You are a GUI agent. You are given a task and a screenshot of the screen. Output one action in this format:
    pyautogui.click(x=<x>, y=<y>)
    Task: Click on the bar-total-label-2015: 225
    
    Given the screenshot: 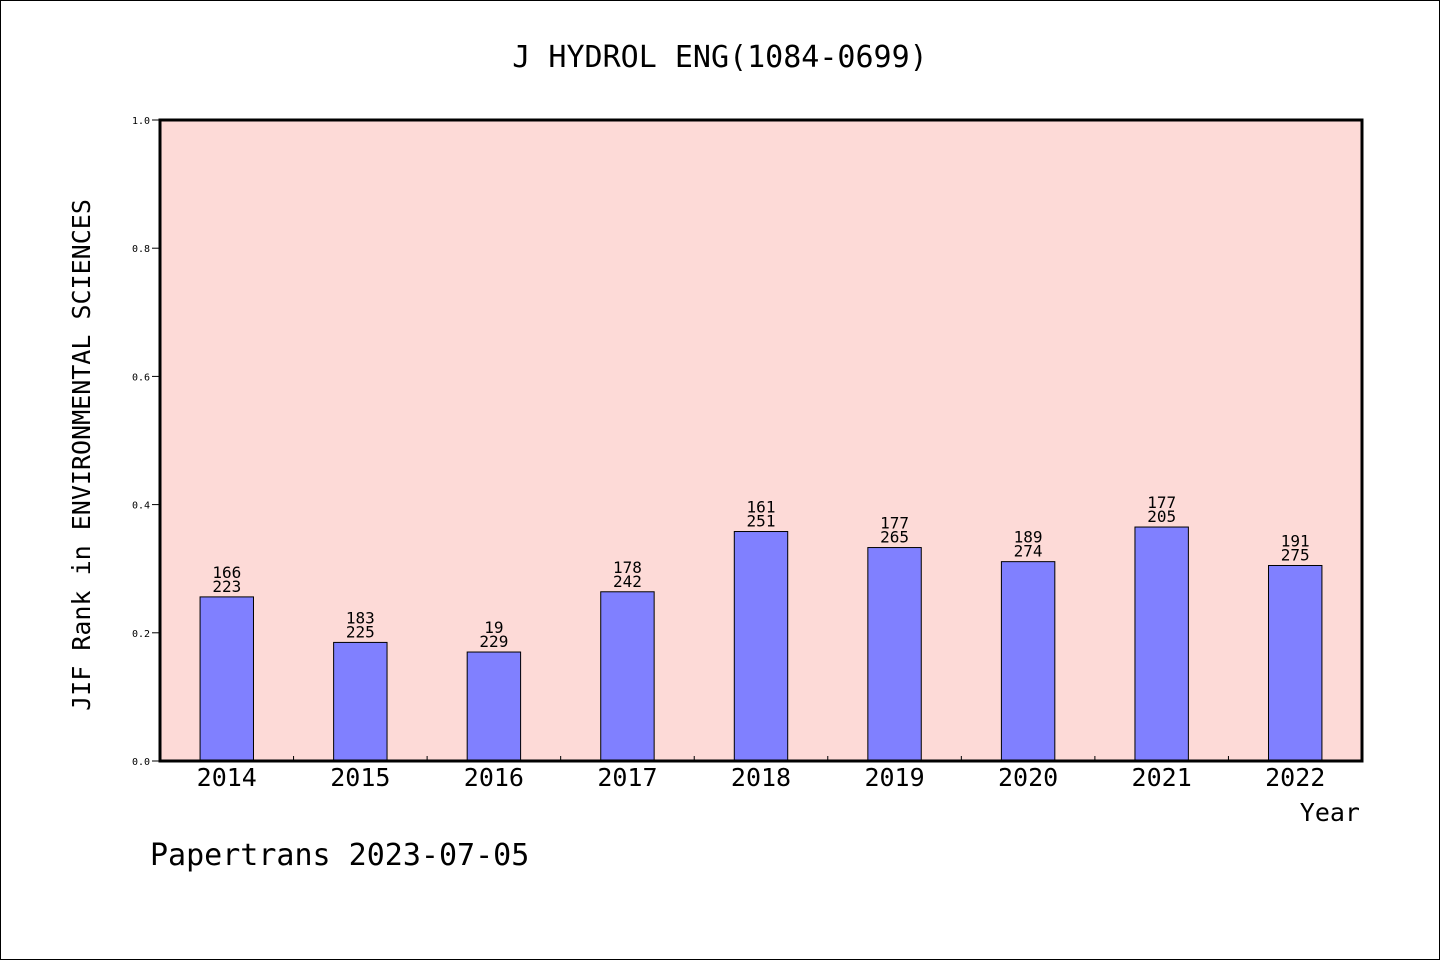 What is the action you would take?
    pyautogui.click(x=360, y=631)
    